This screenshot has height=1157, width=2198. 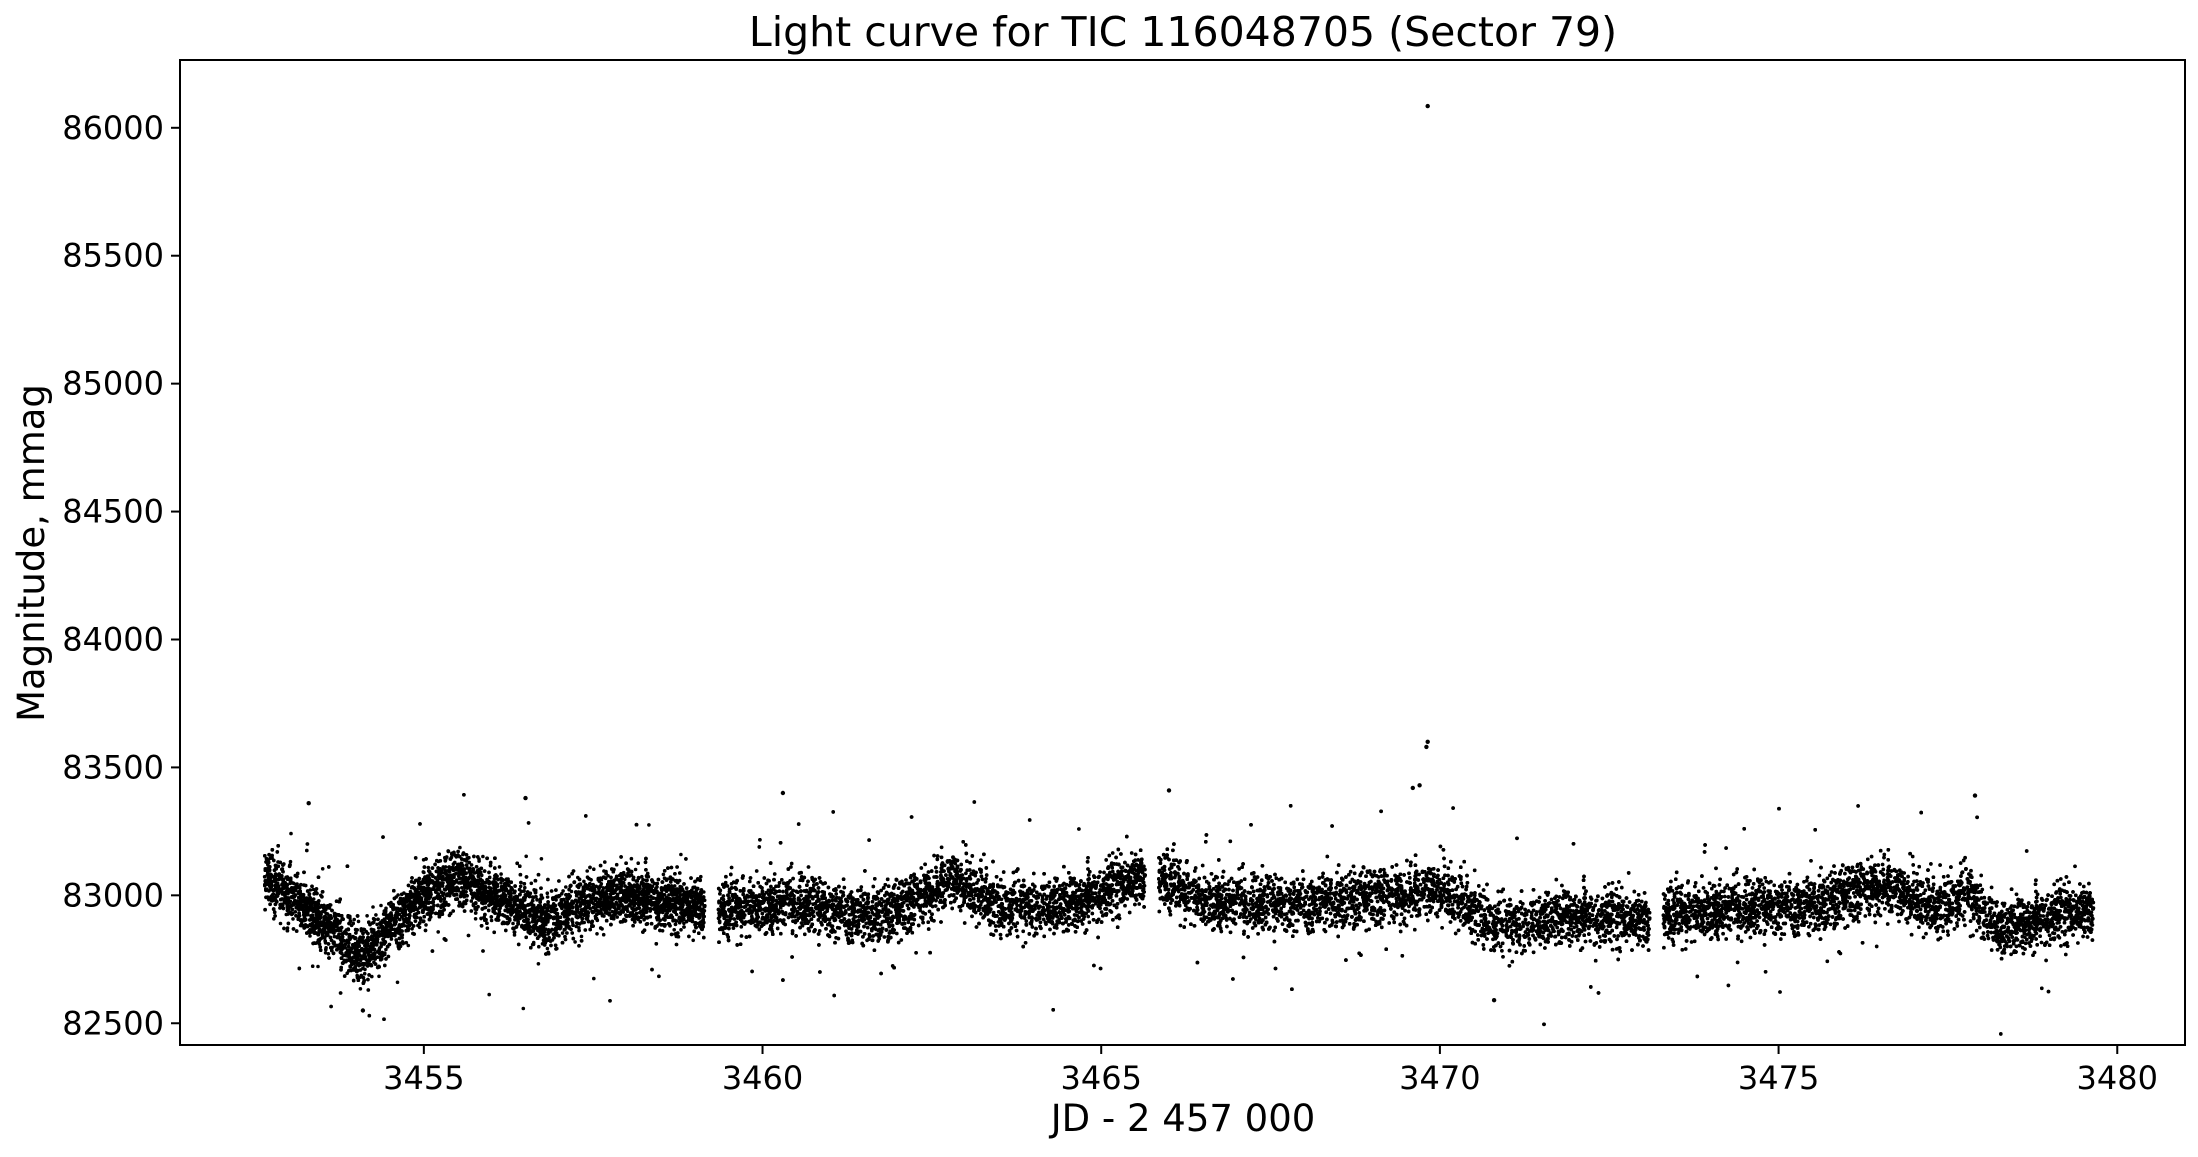 I want to click on y-axis-label: Magnitude, mmag, so click(x=31, y=553).